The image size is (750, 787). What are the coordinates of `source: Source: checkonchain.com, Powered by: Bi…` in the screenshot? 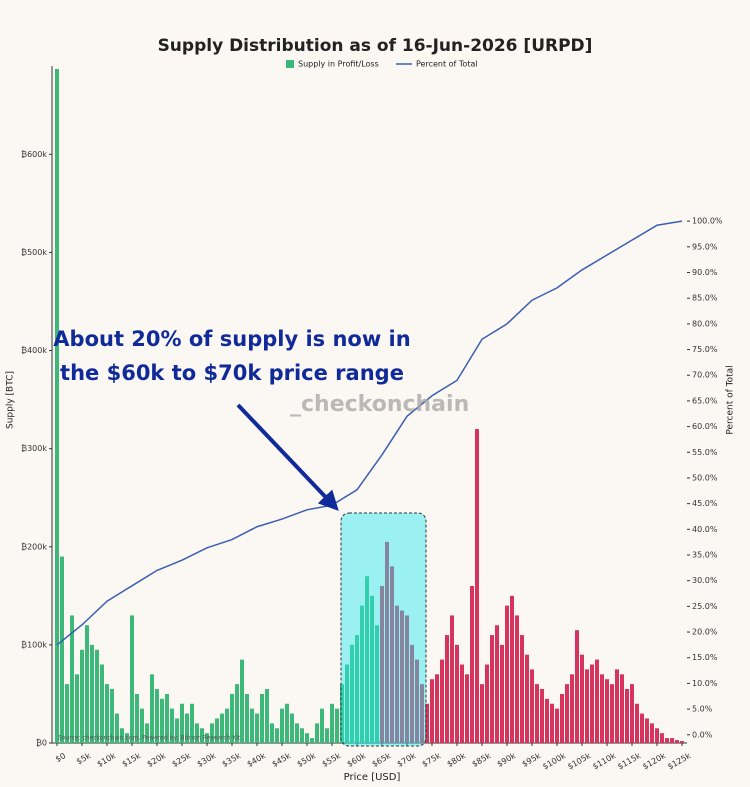 It's located at (149, 738).